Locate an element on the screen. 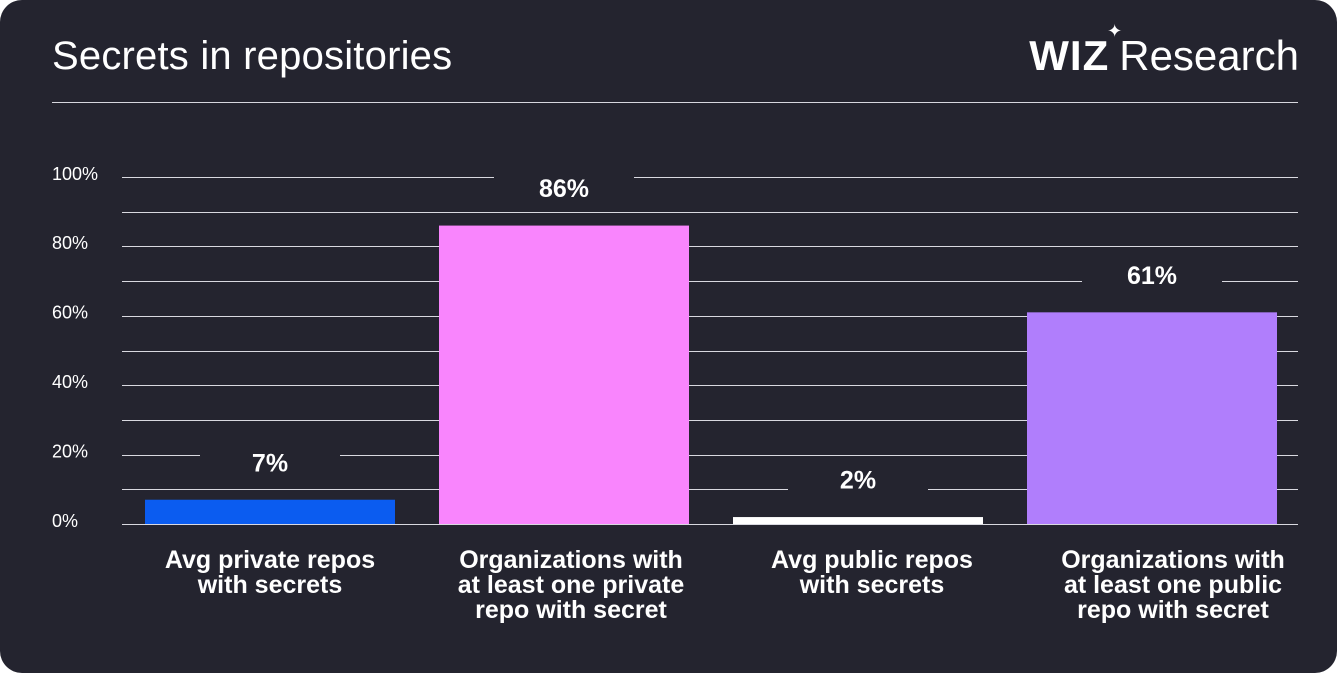  chart-title: Secrets in repositories is located at coordinates (252, 56).